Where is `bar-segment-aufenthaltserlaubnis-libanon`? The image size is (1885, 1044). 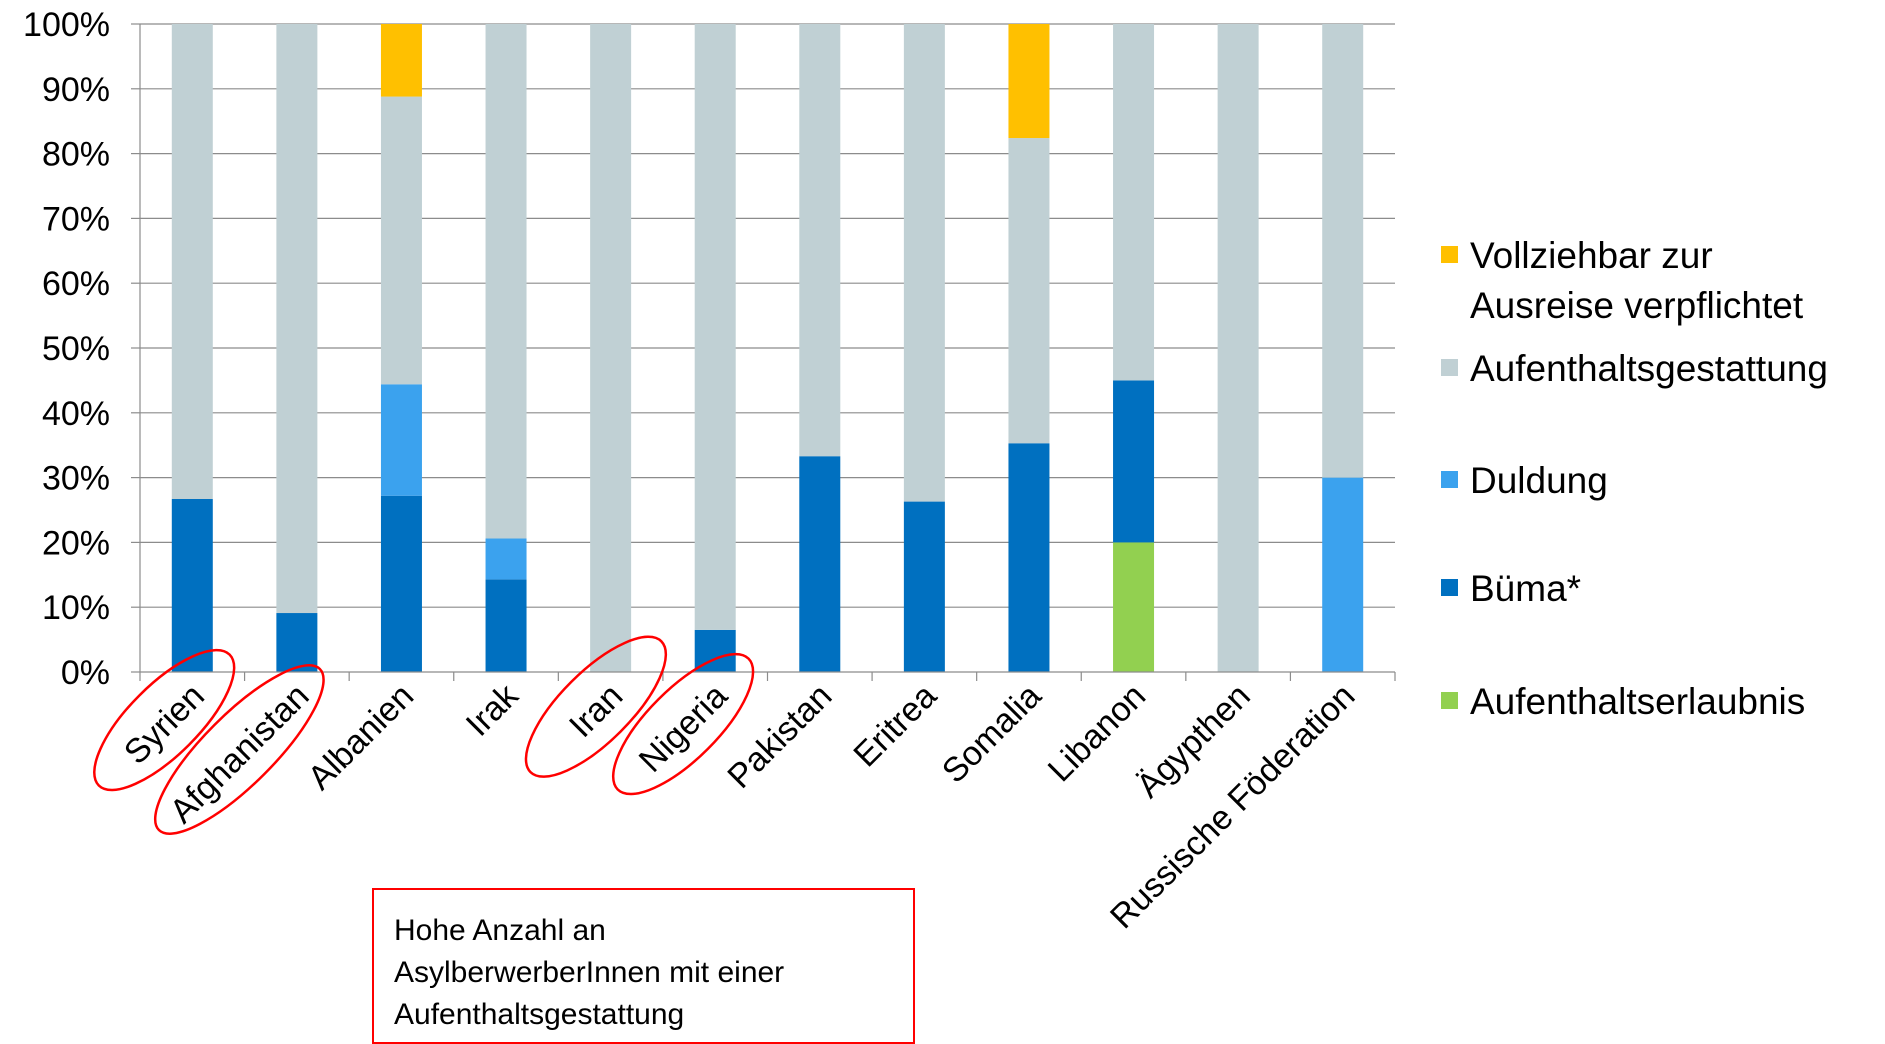
bar-segment-aufenthaltserlaubnis-libanon is located at coordinates (1134, 607).